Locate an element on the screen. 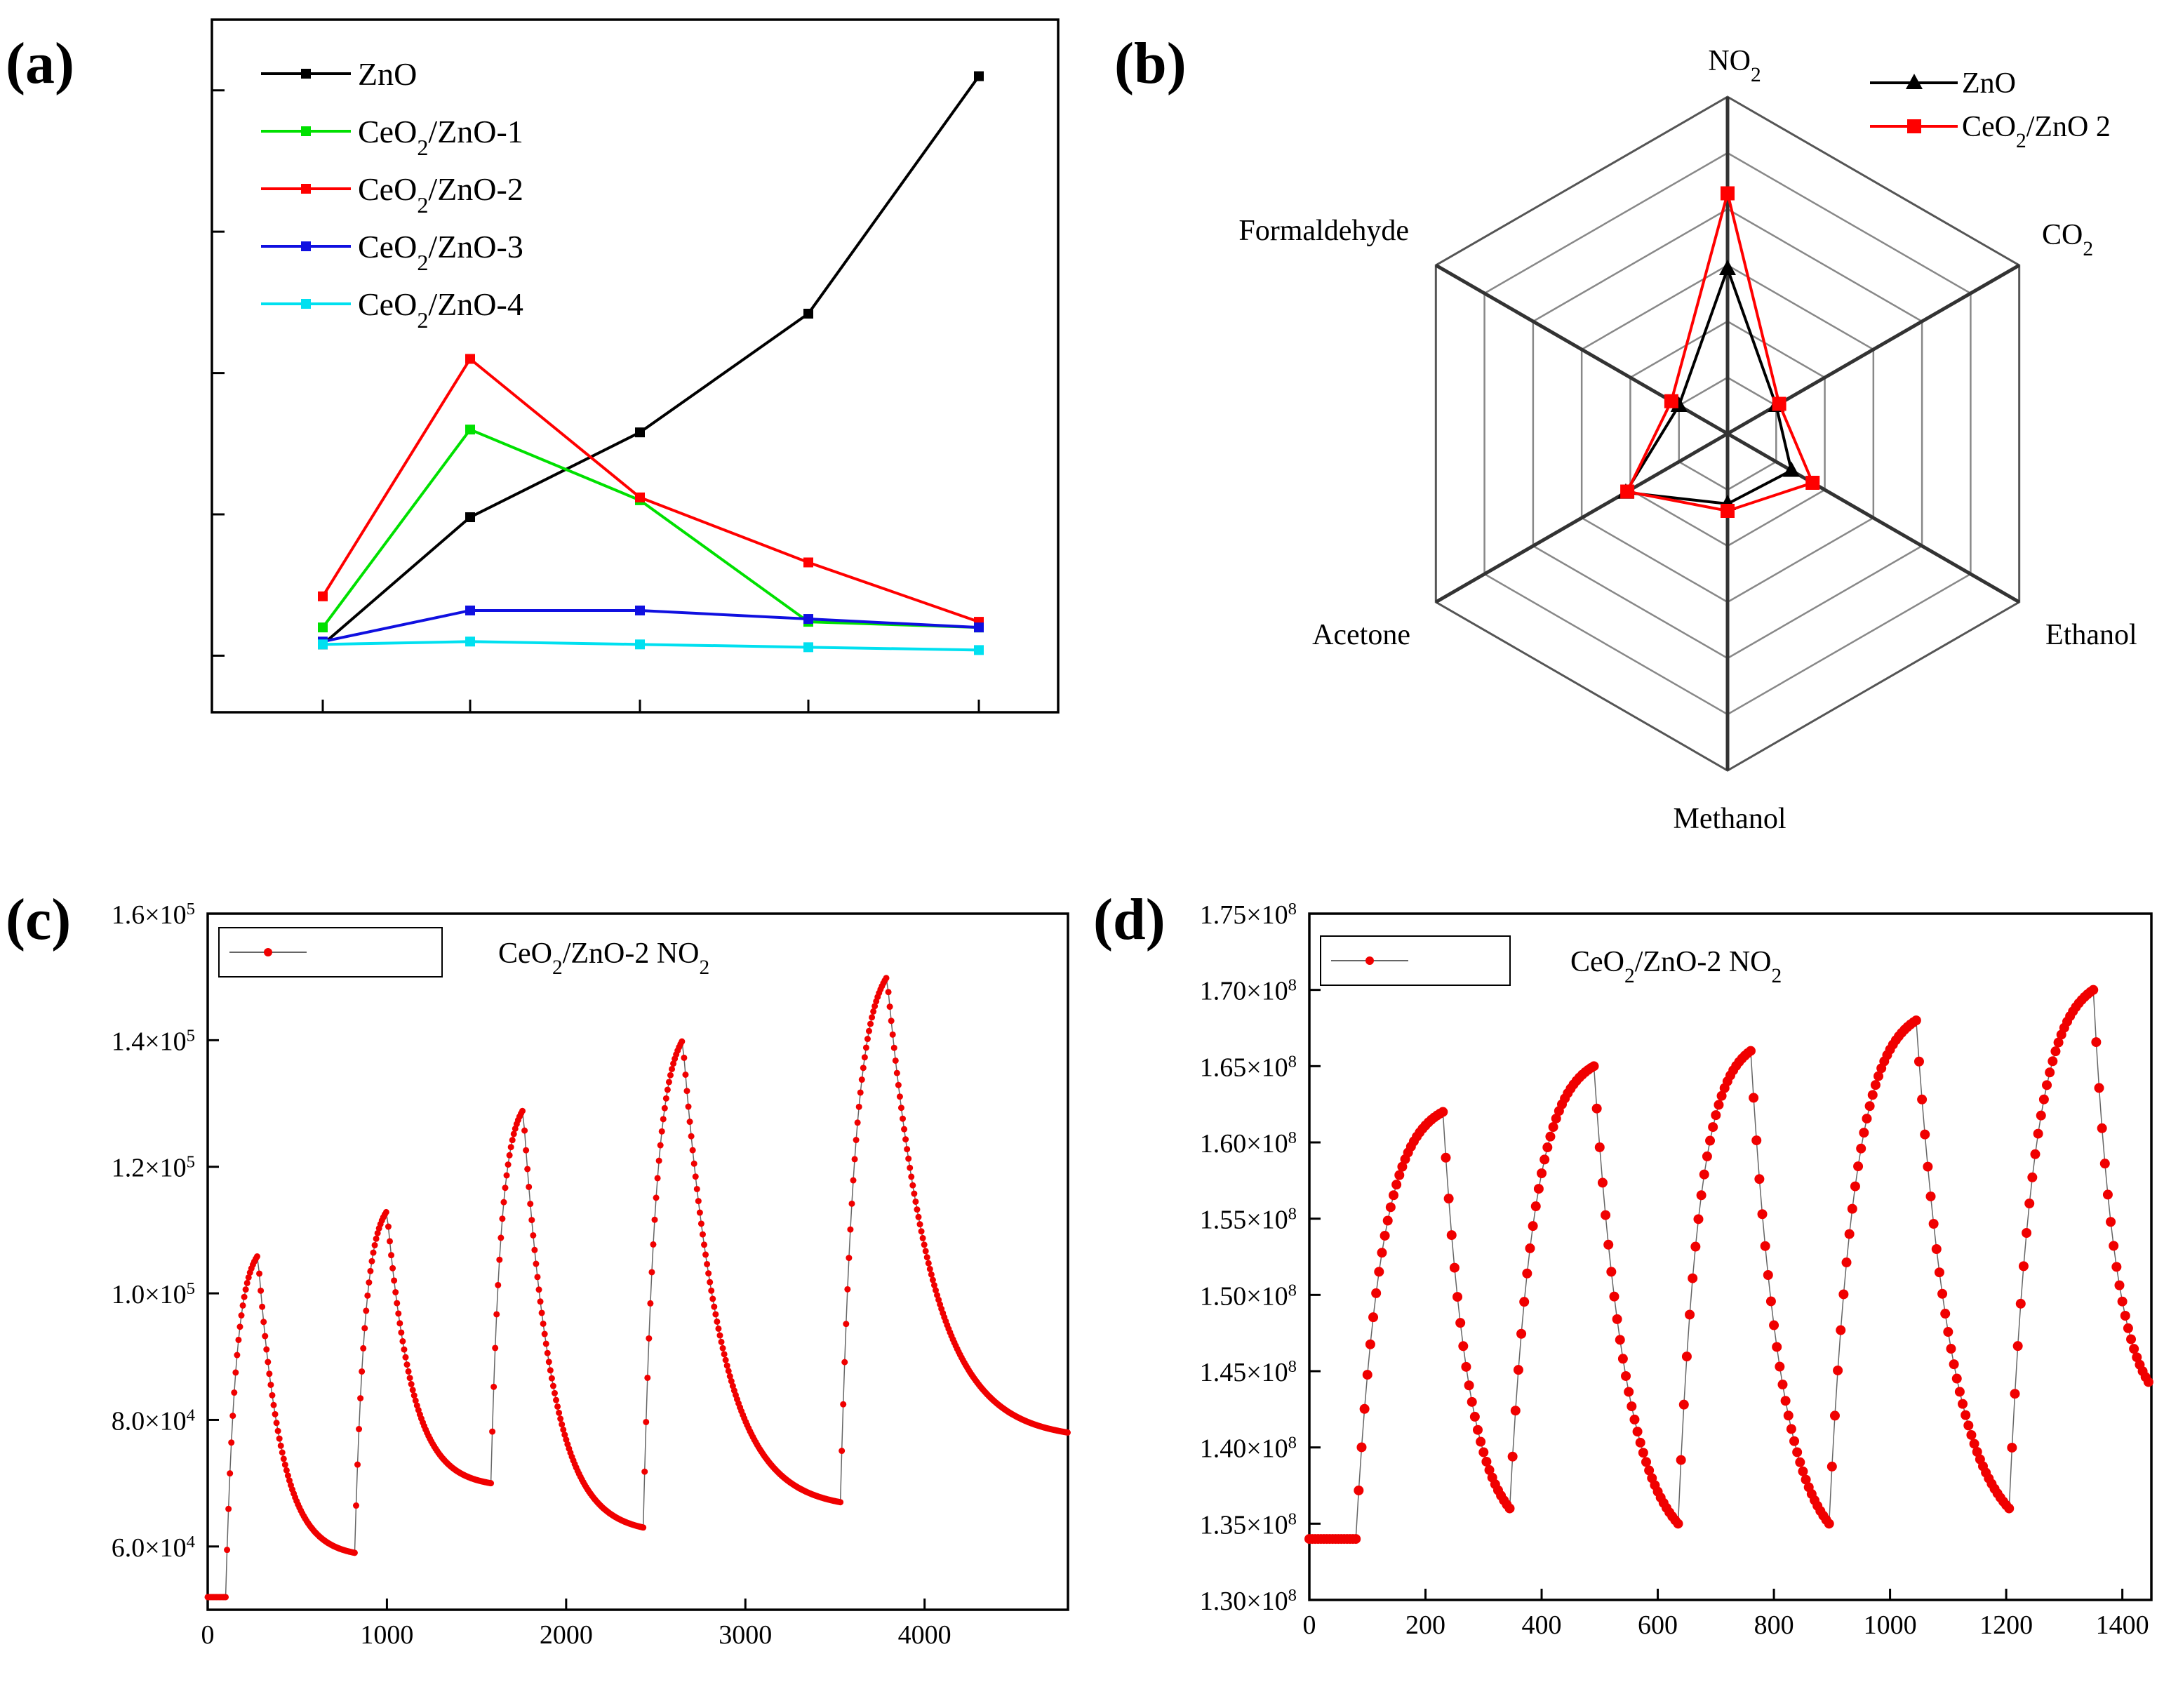 The height and width of the screenshot is (1708, 2164). radar-axis is located at coordinates (1873, 518).